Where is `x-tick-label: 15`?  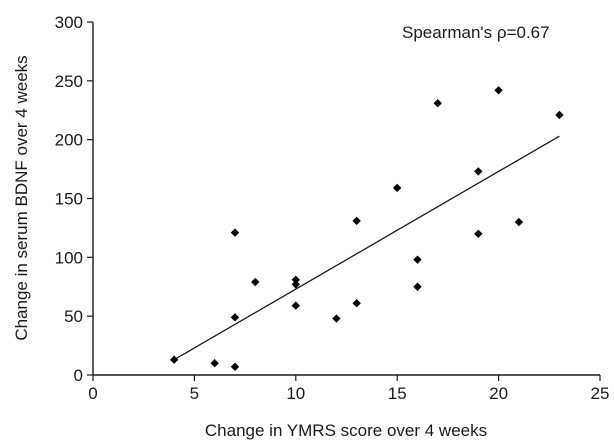
x-tick-label: 15 is located at coordinates (397, 393).